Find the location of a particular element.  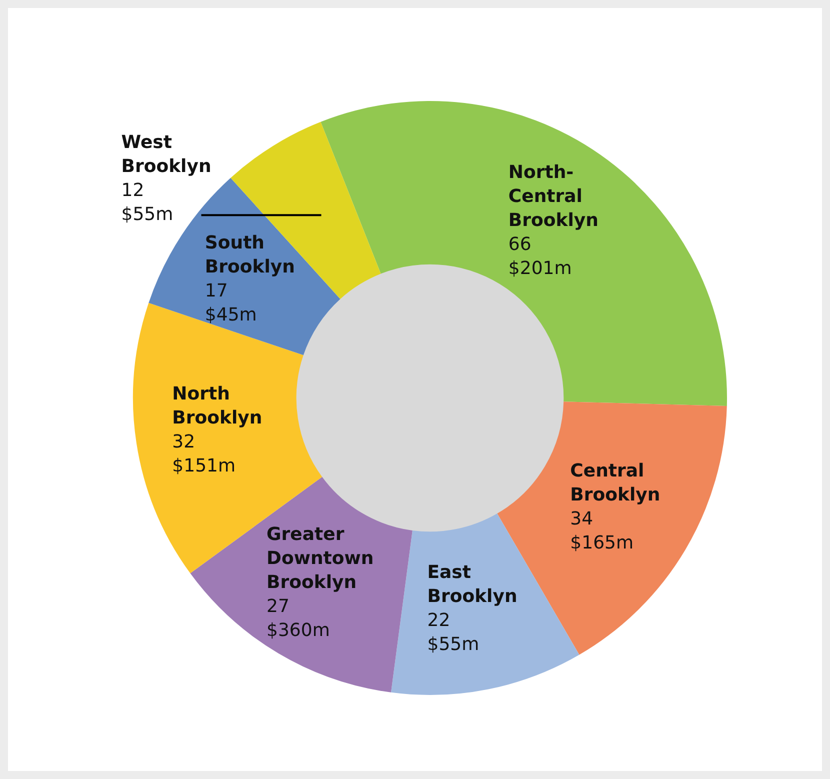

slice-label: South Brooklyn is located at coordinates (249, 255).